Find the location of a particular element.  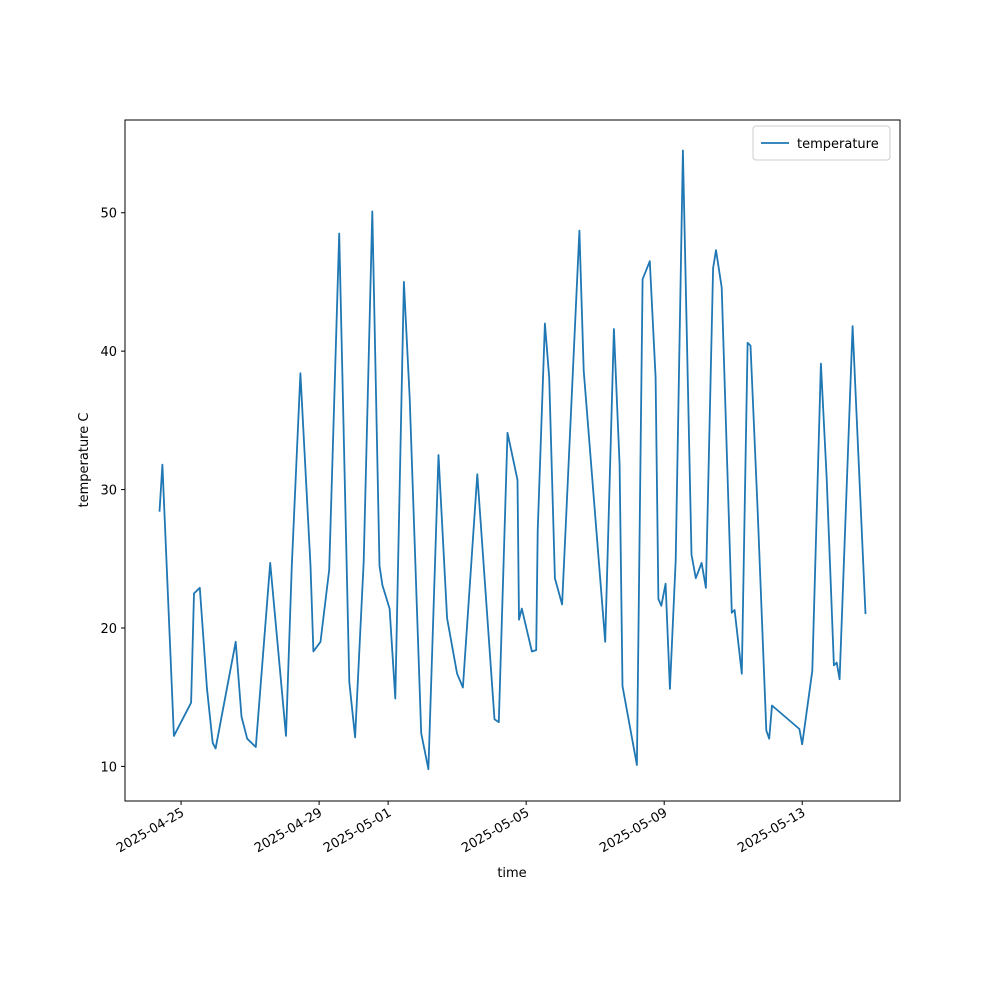

y-tick-label: 30 is located at coordinates (108, 491).